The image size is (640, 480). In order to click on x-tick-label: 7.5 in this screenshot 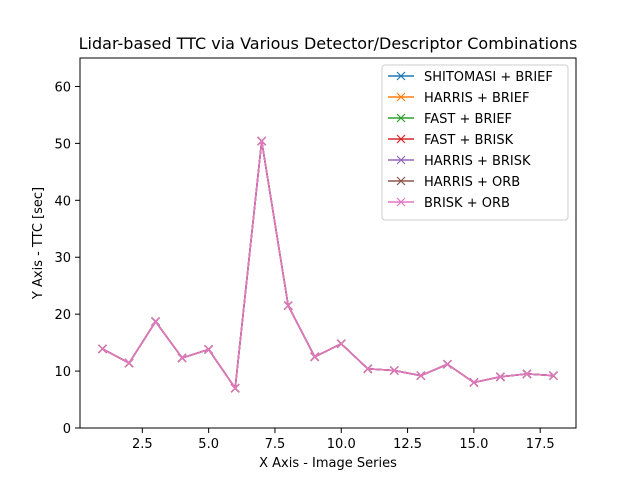, I will do `click(275, 444)`.